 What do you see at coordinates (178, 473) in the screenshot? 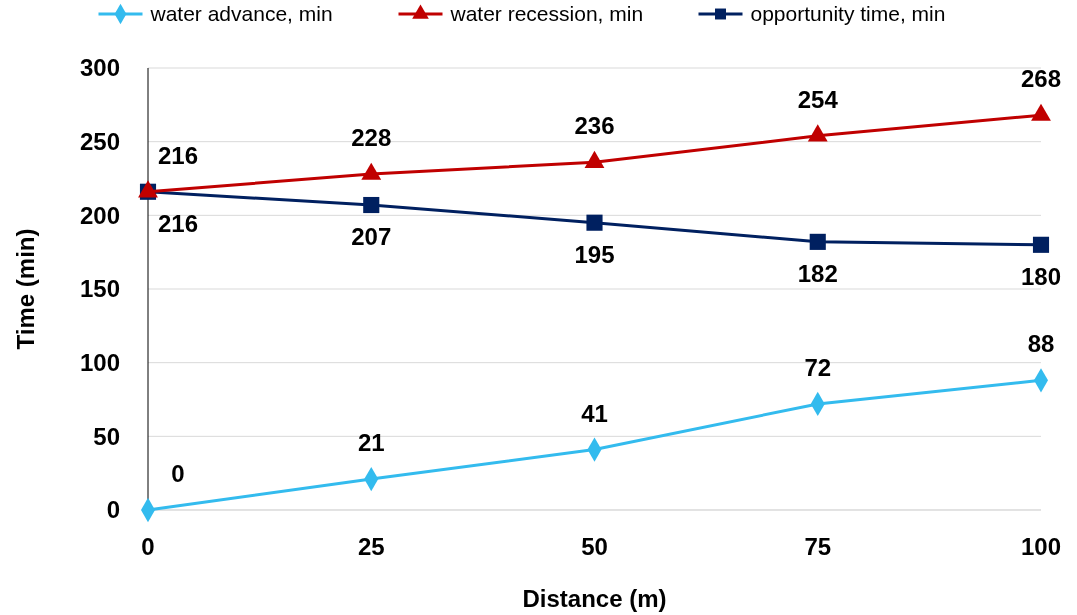
I see `data-label: 0` at bounding box center [178, 473].